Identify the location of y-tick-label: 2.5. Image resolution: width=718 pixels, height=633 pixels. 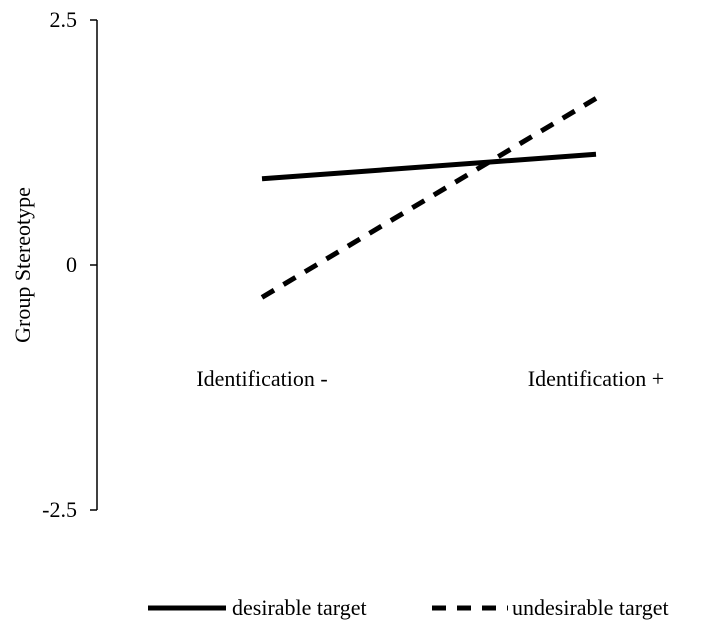
(64, 19).